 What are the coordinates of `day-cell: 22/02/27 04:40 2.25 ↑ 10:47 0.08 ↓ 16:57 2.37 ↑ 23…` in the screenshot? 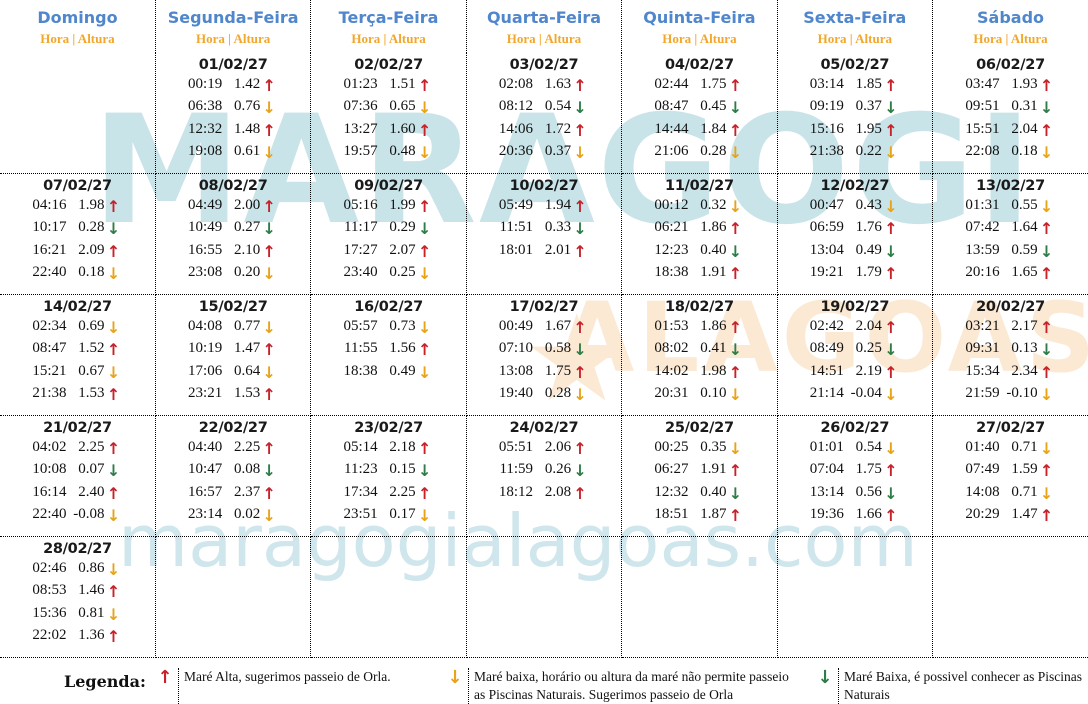 It's located at (233, 476).